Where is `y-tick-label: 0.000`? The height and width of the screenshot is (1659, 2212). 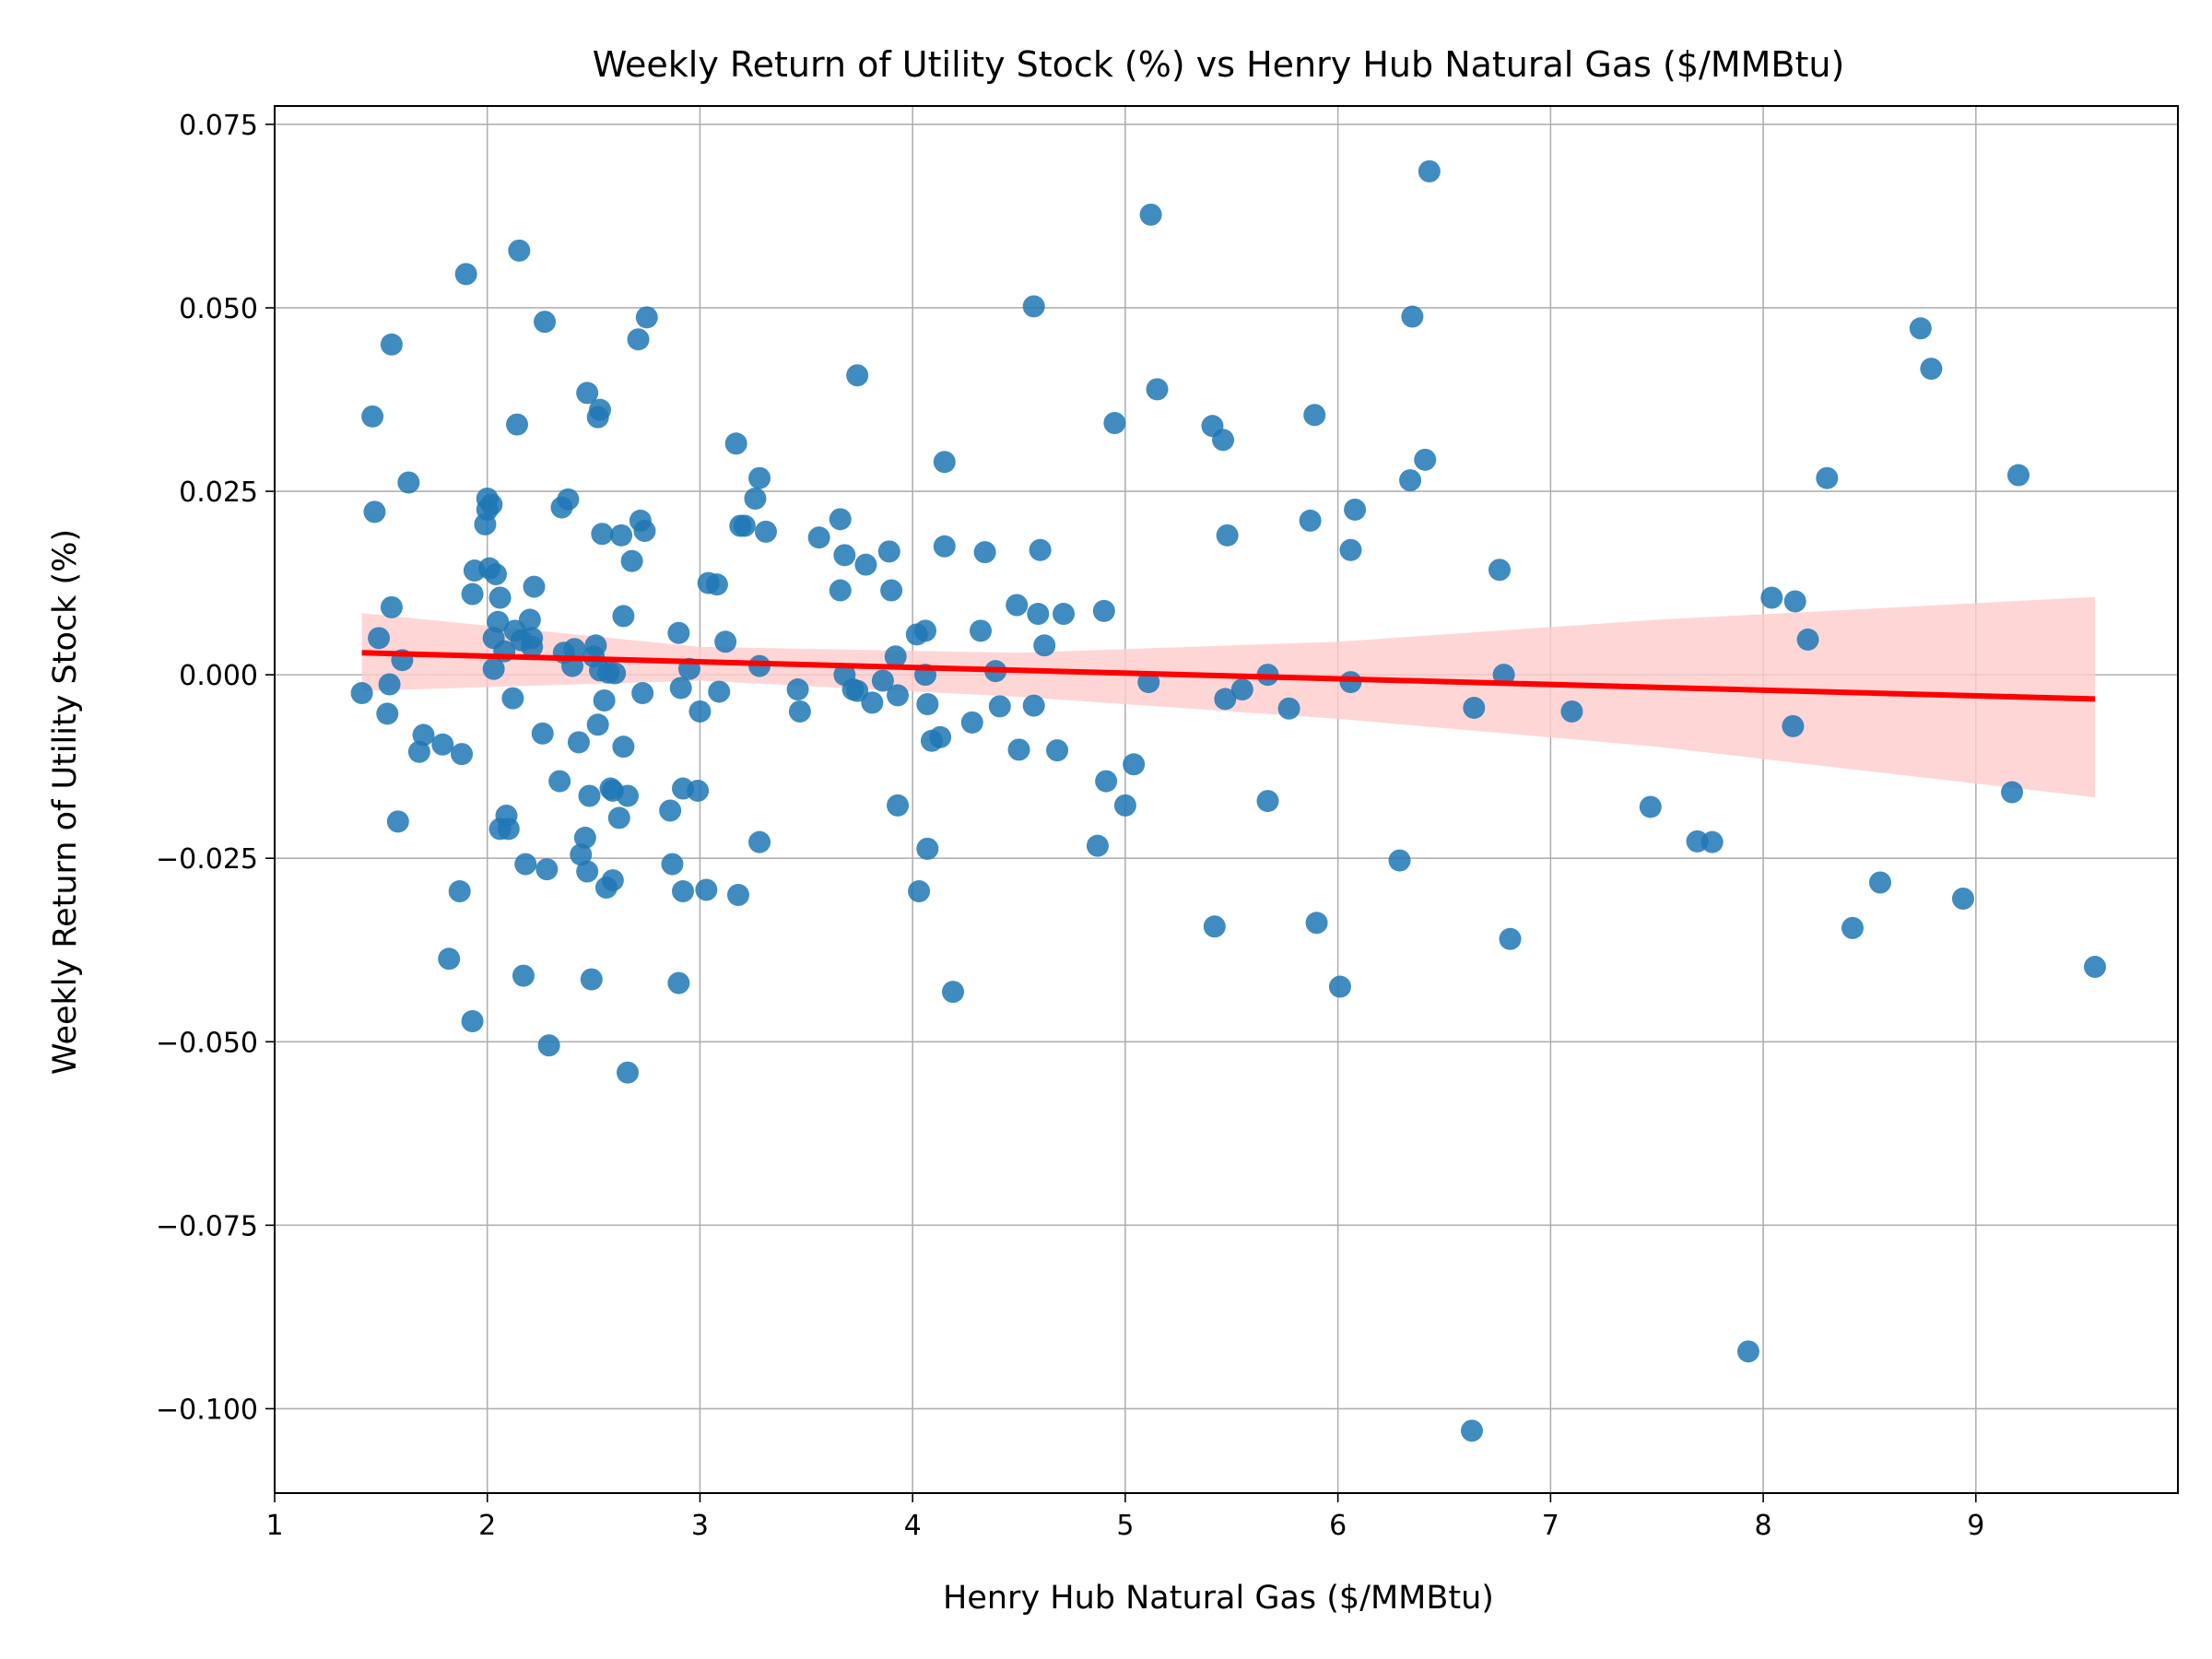 y-tick-label: 0.000 is located at coordinates (218, 676).